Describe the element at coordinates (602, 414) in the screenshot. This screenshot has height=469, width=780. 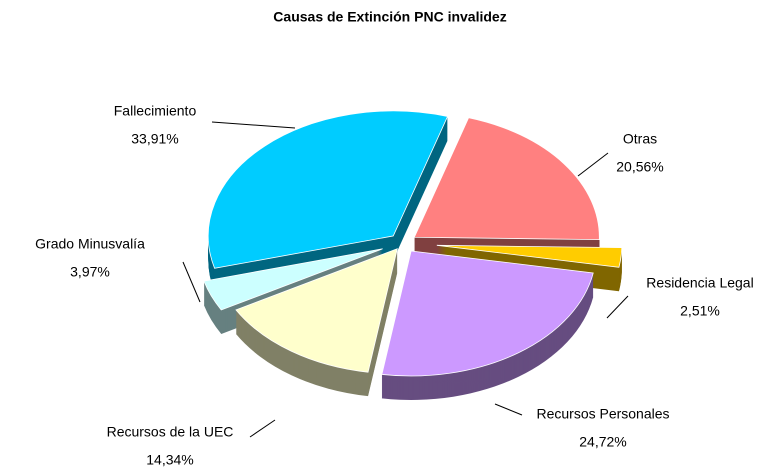
I see `slice-label: Recursos Personales` at that location.